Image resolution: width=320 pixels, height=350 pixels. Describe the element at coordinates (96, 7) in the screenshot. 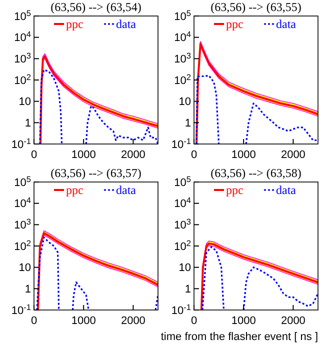

I see `chart-title: (63,56) --> (63,54)` at that location.